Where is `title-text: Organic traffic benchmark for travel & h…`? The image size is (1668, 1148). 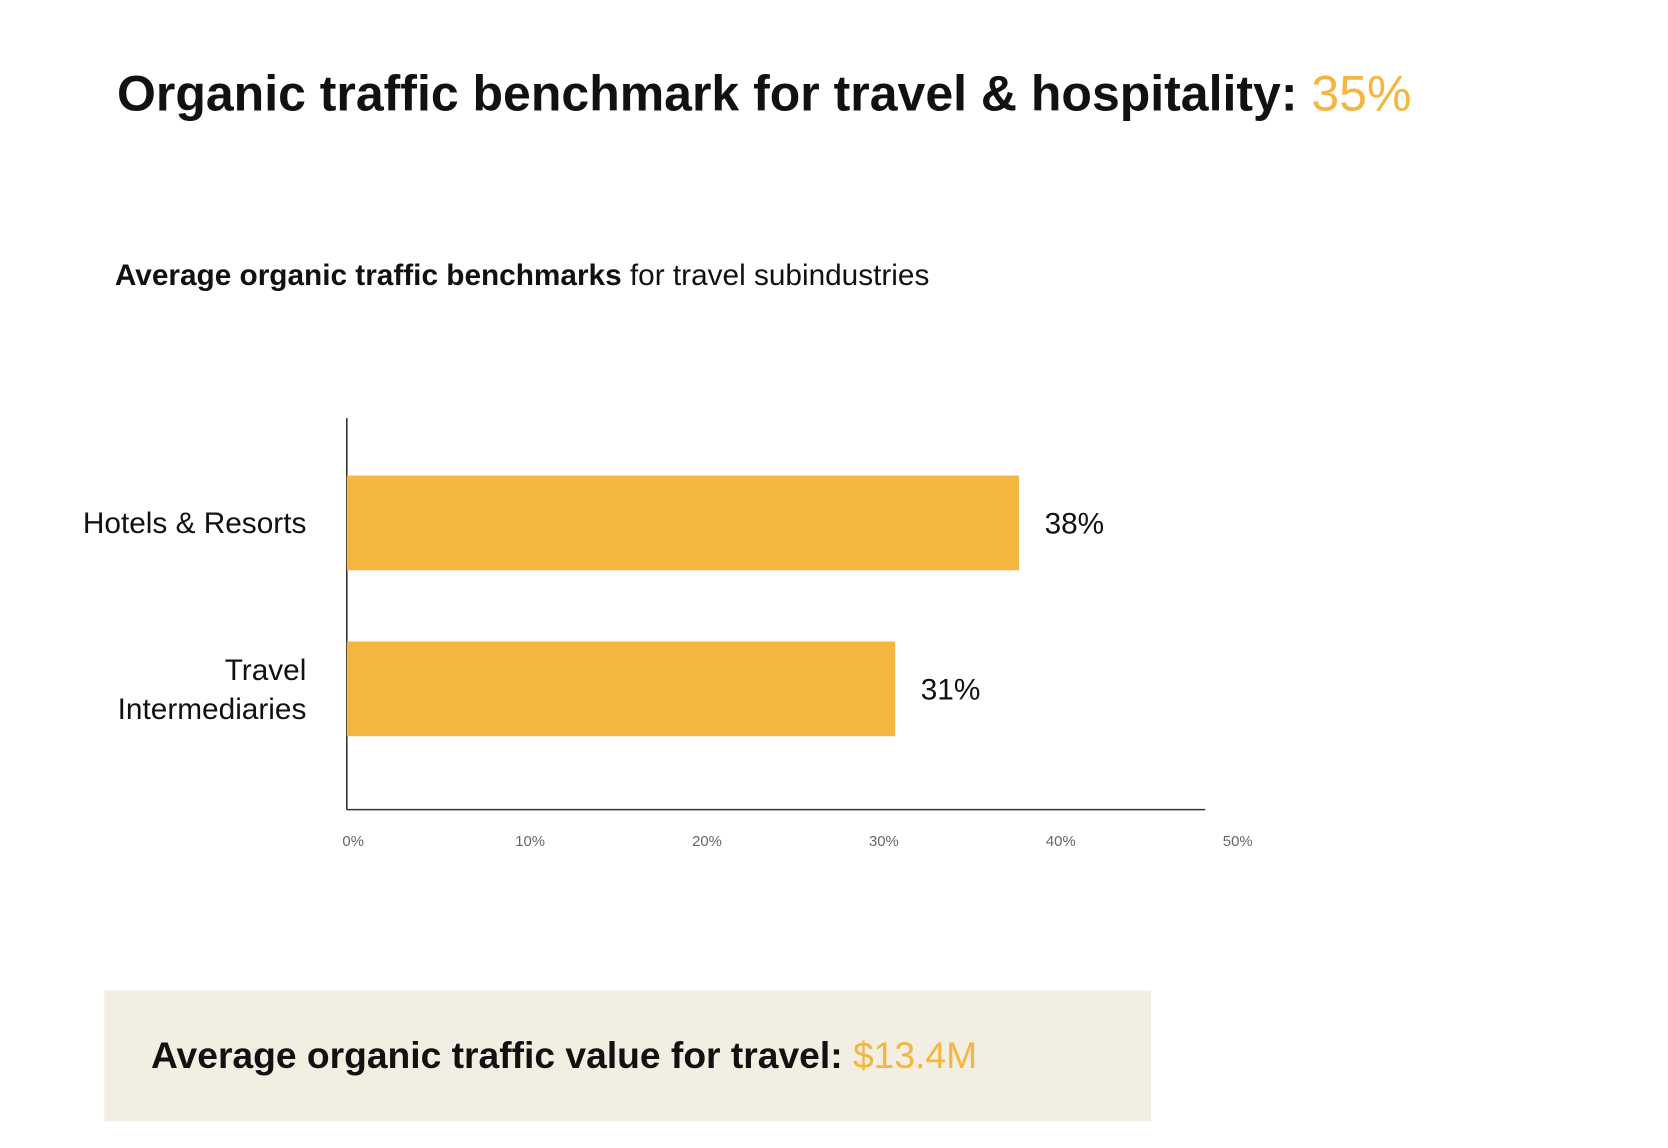
title-text: Organic traffic benchmark for travel & h… is located at coordinates (714, 94).